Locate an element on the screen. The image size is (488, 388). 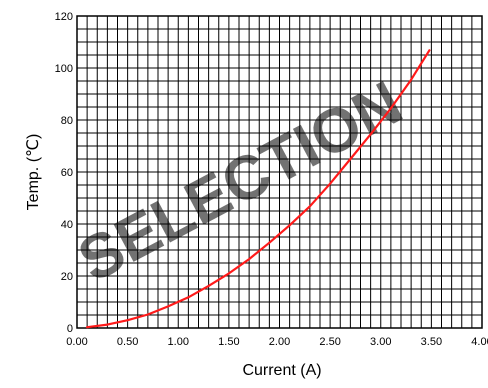
x-tick-label: 0.50 is located at coordinates (127, 342).